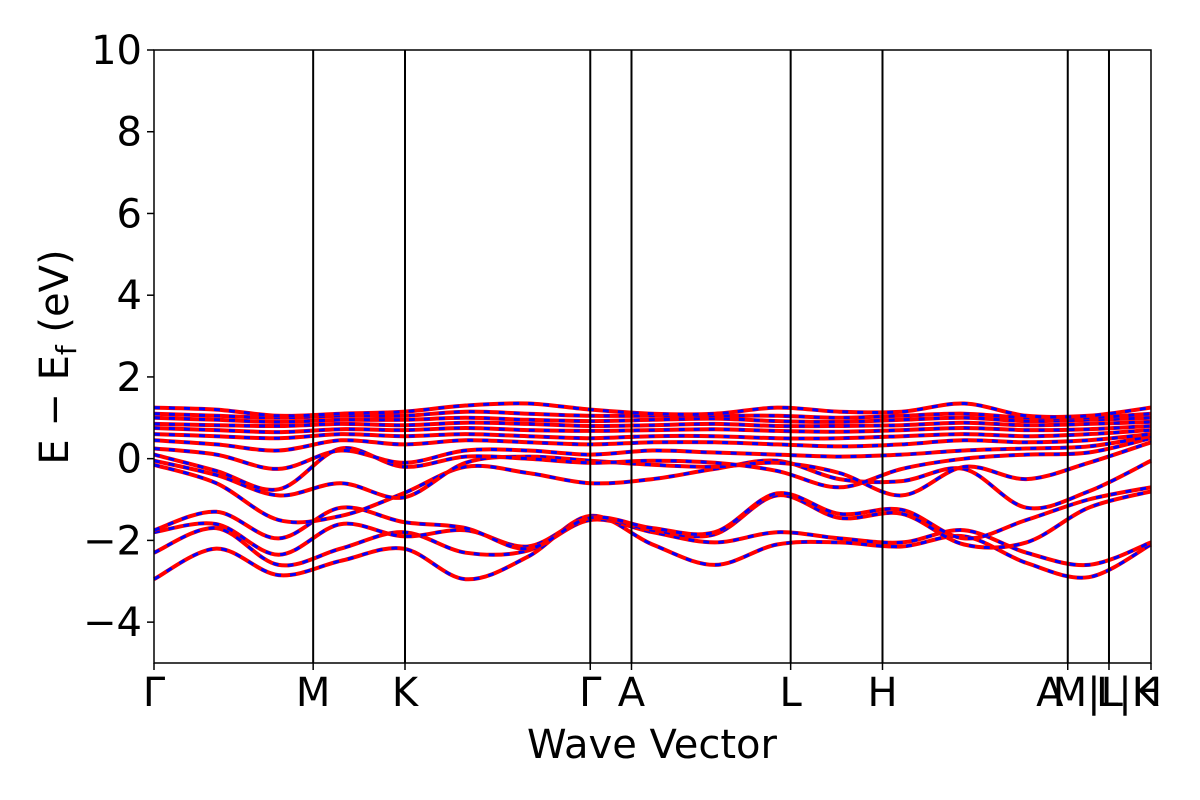  What do you see at coordinates (112, 541) in the screenshot?
I see `y-tick-label: −2` at bounding box center [112, 541].